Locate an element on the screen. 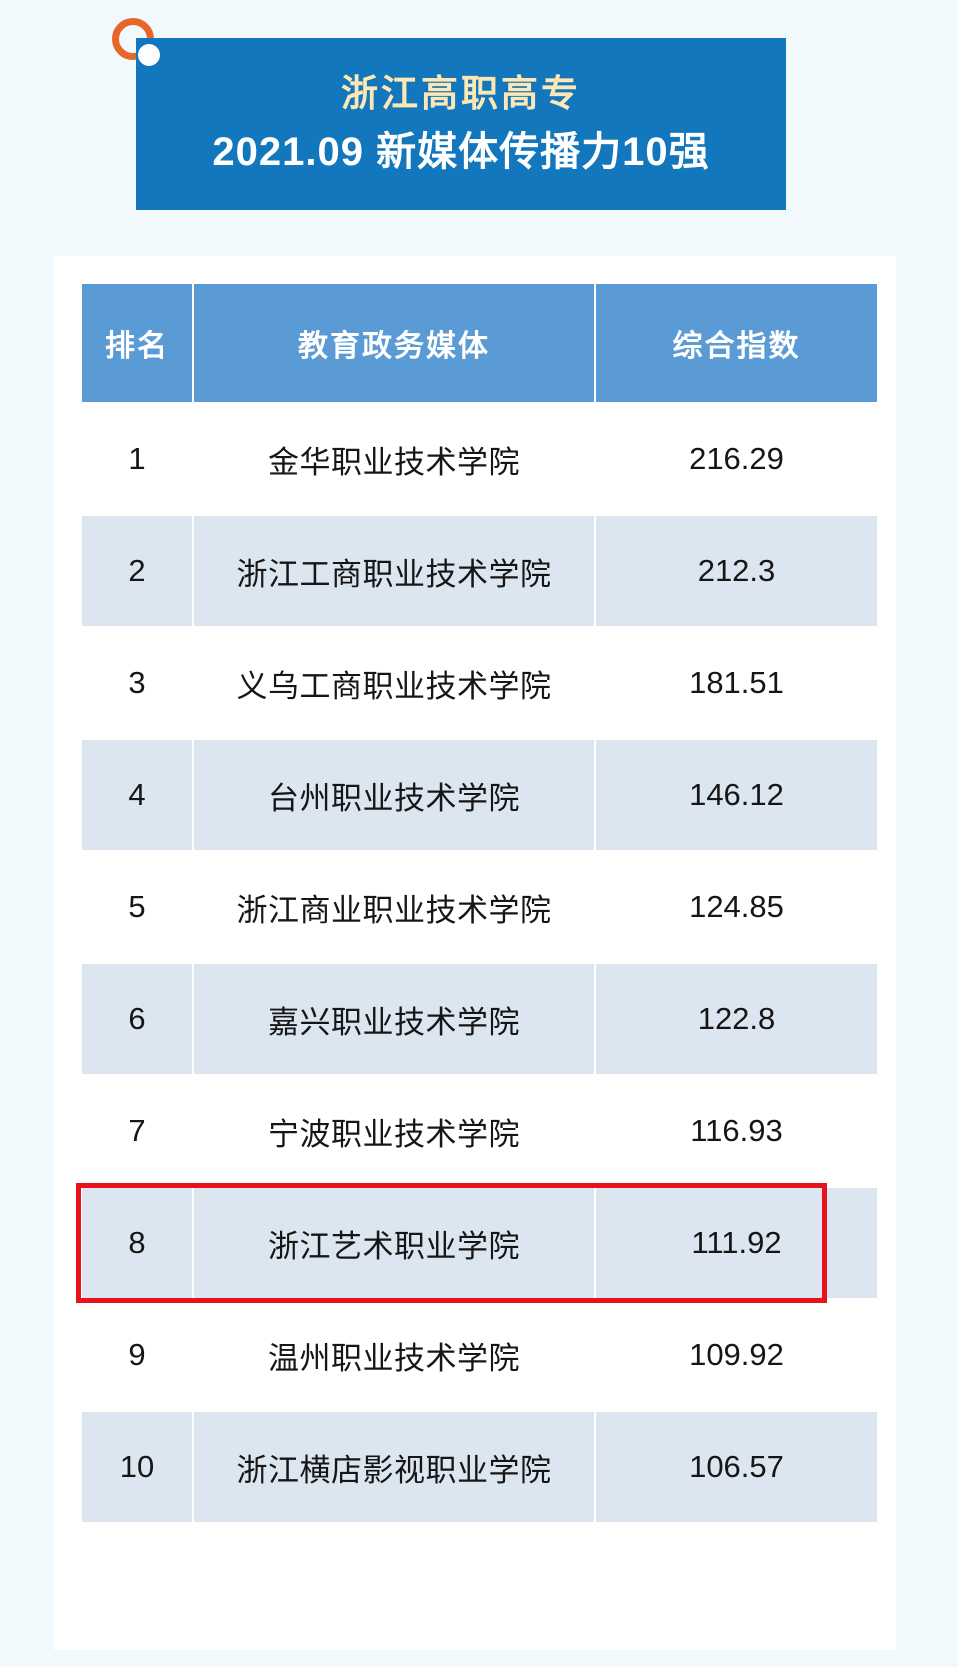 The width and height of the screenshot is (958, 1667). table-row: 2 浙江工商职业技术学院 212.3 is located at coordinates (479, 571).